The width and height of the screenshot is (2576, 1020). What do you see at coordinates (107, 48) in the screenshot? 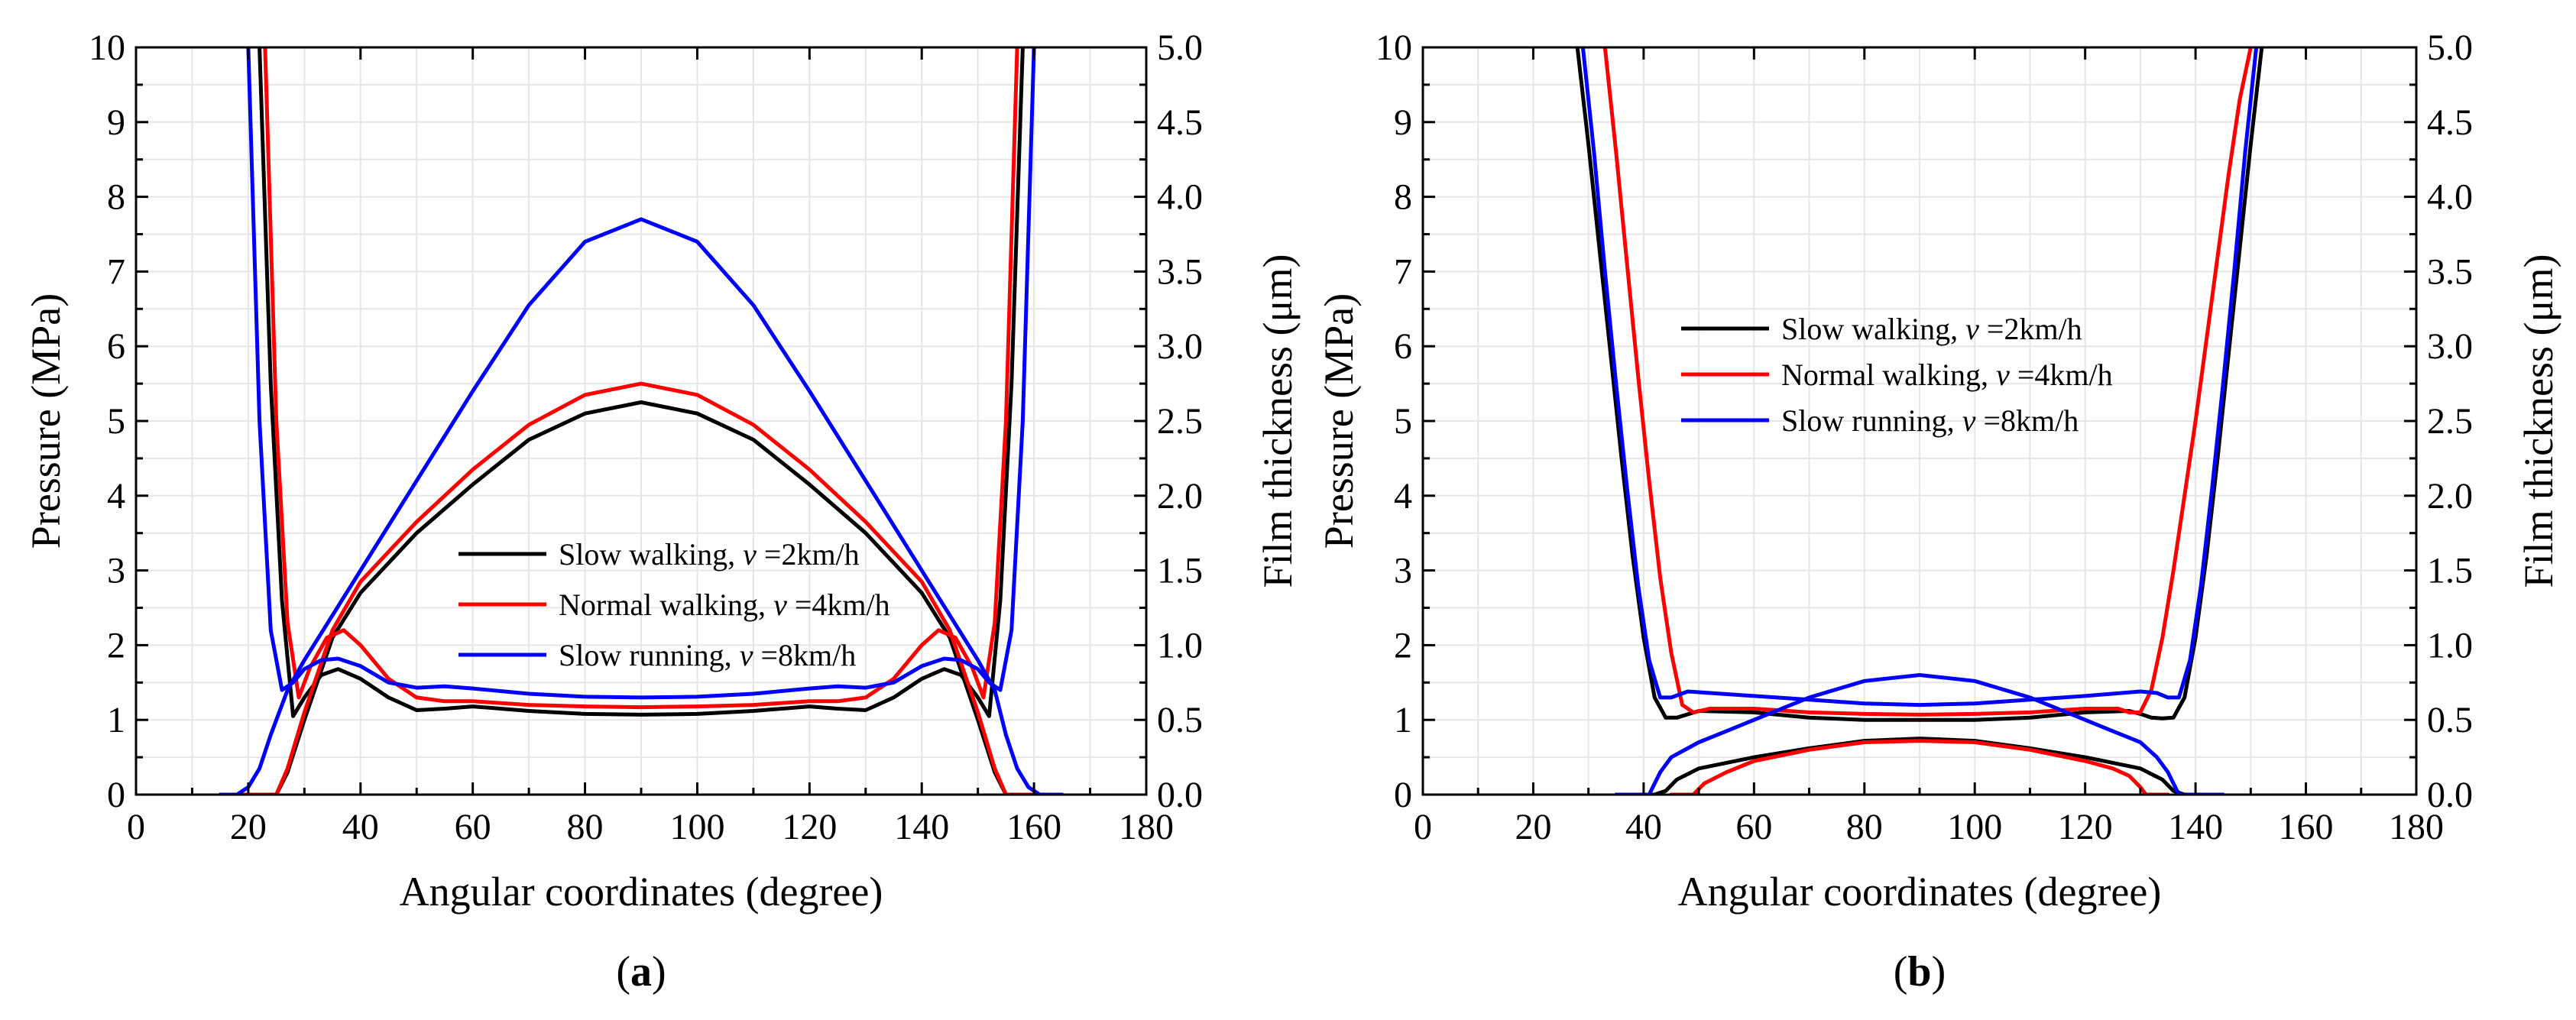
I see `panel-a-y-tick-label: 10` at bounding box center [107, 48].